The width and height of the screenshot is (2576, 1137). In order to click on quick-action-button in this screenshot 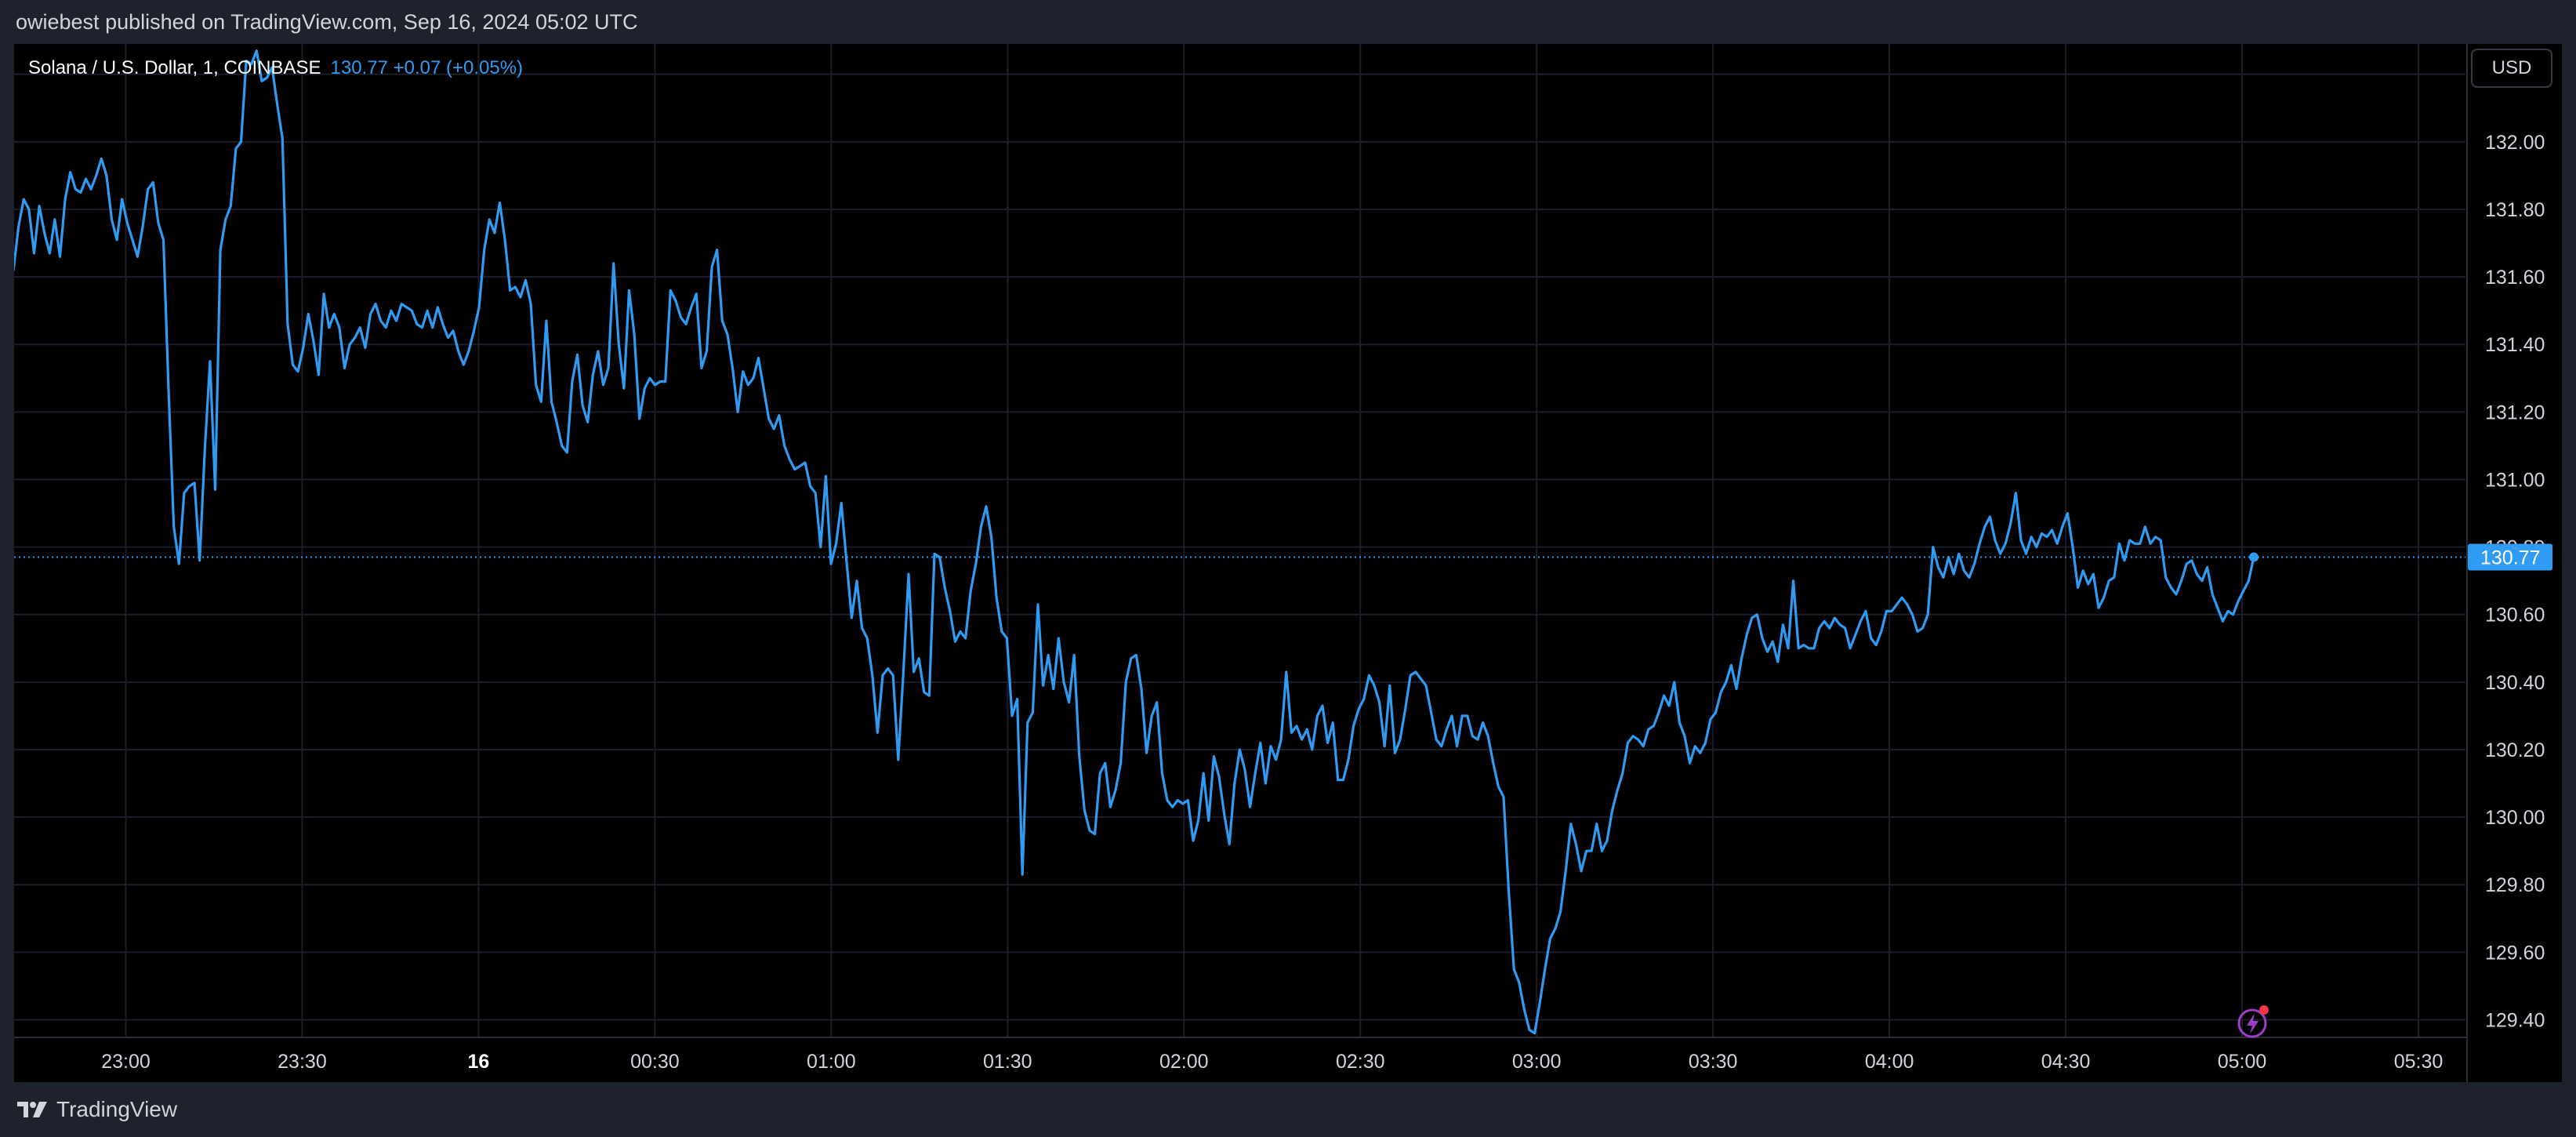, I will do `click(2254, 1022)`.